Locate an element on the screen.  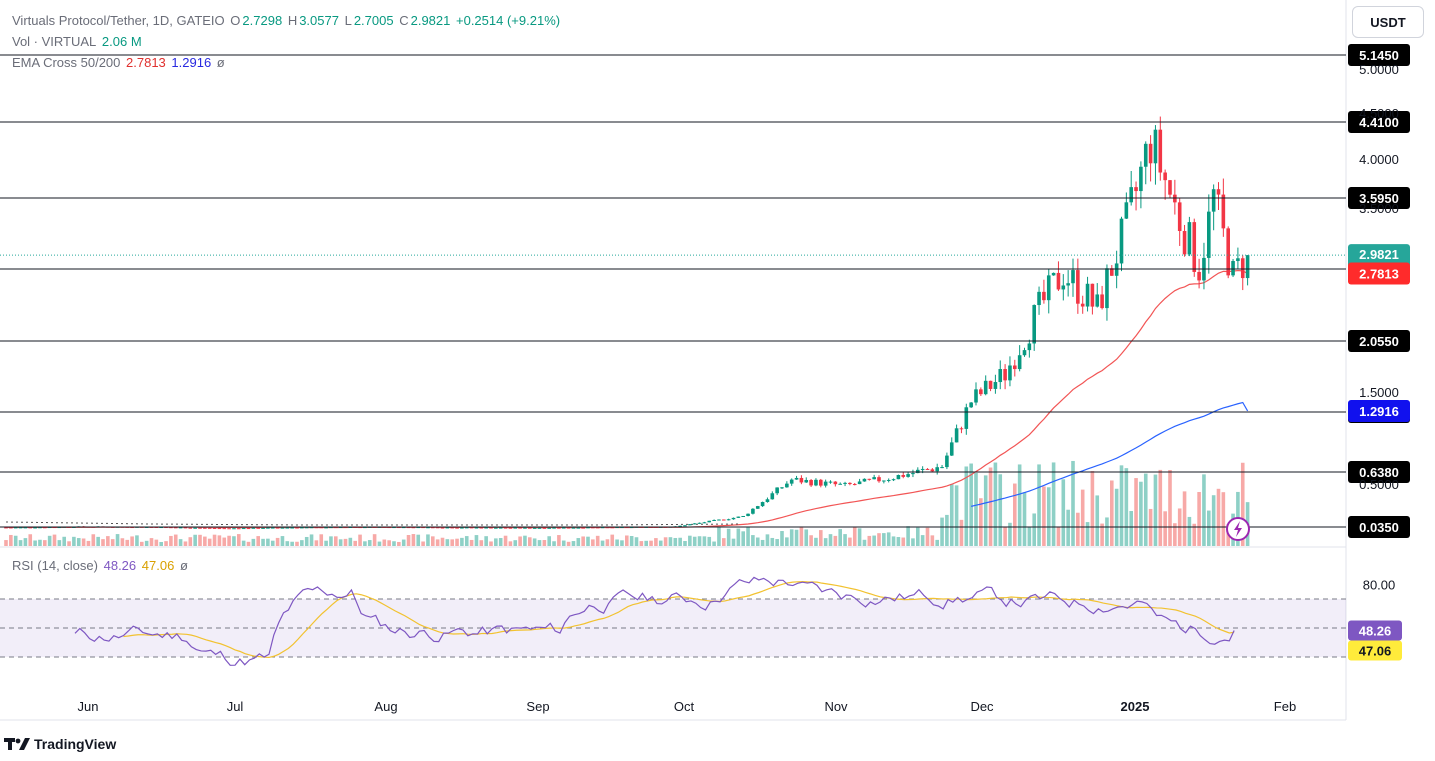
rsi-ma-value: 47.06 is located at coordinates (158, 565).